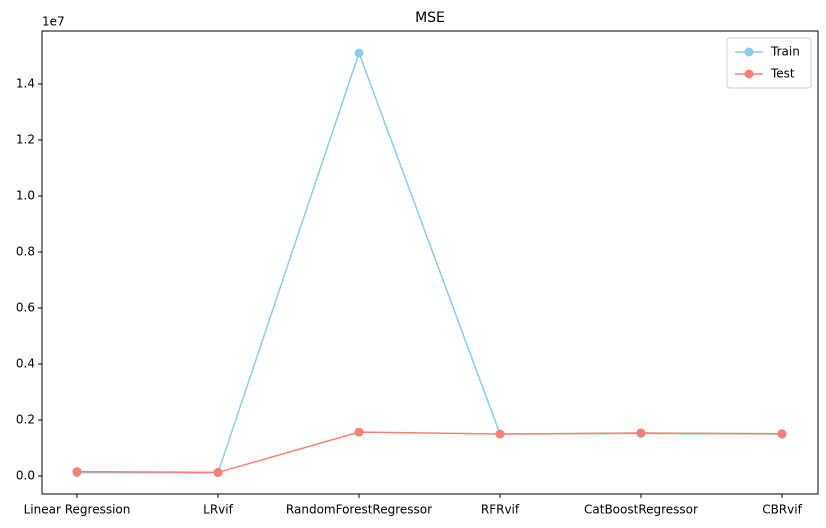 The width and height of the screenshot is (826, 528). I want to click on chart-title: MSE, so click(430, 18).